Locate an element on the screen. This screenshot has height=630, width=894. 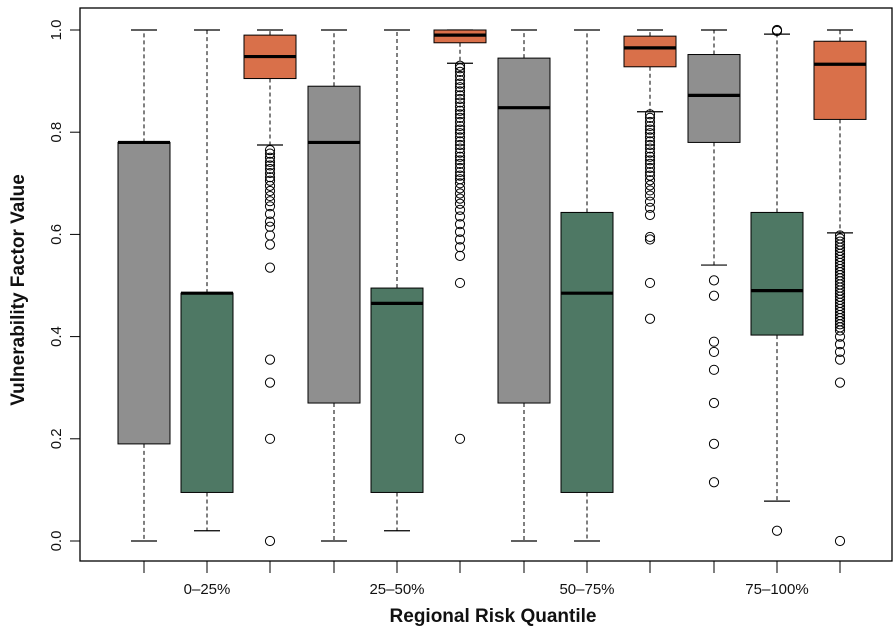
y-tick-label: 0.0 is located at coordinates (56, 541).